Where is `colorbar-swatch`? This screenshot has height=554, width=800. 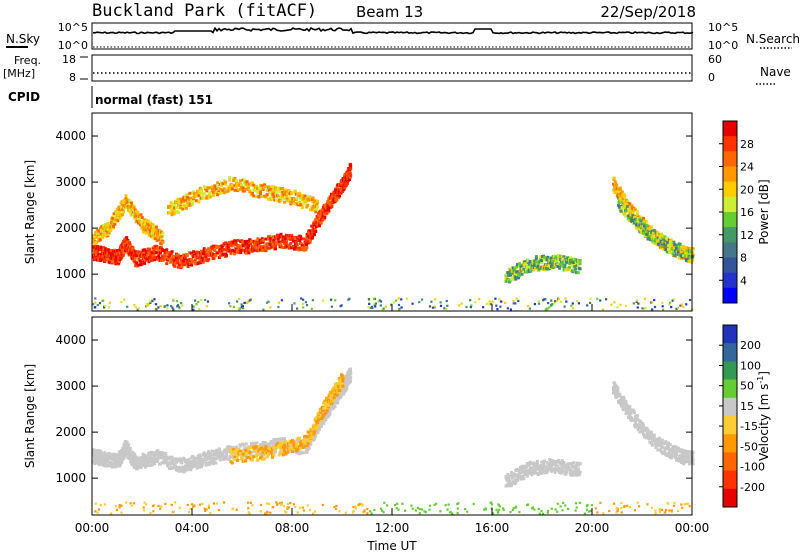 colorbar-swatch is located at coordinates (730, 204).